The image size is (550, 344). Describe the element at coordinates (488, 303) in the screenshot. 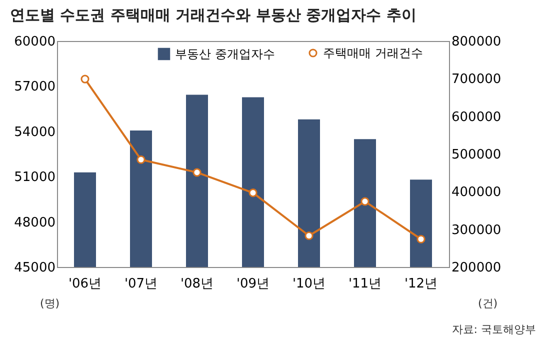

I see `text: (건)` at that location.